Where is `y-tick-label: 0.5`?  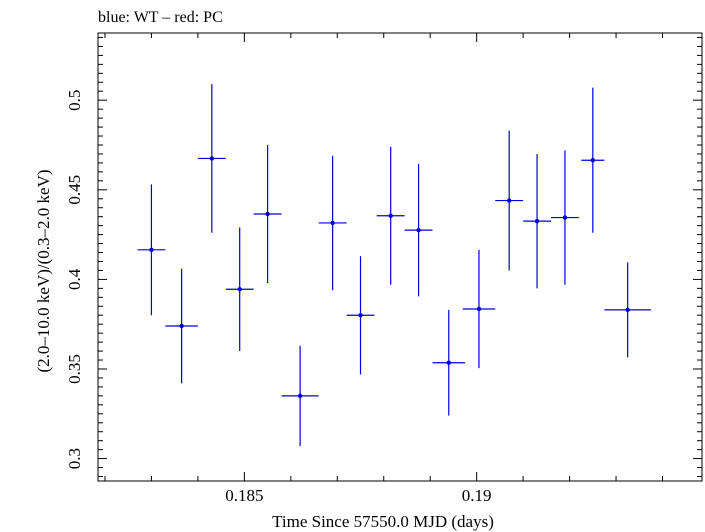 y-tick-label: 0.5 is located at coordinates (74, 100).